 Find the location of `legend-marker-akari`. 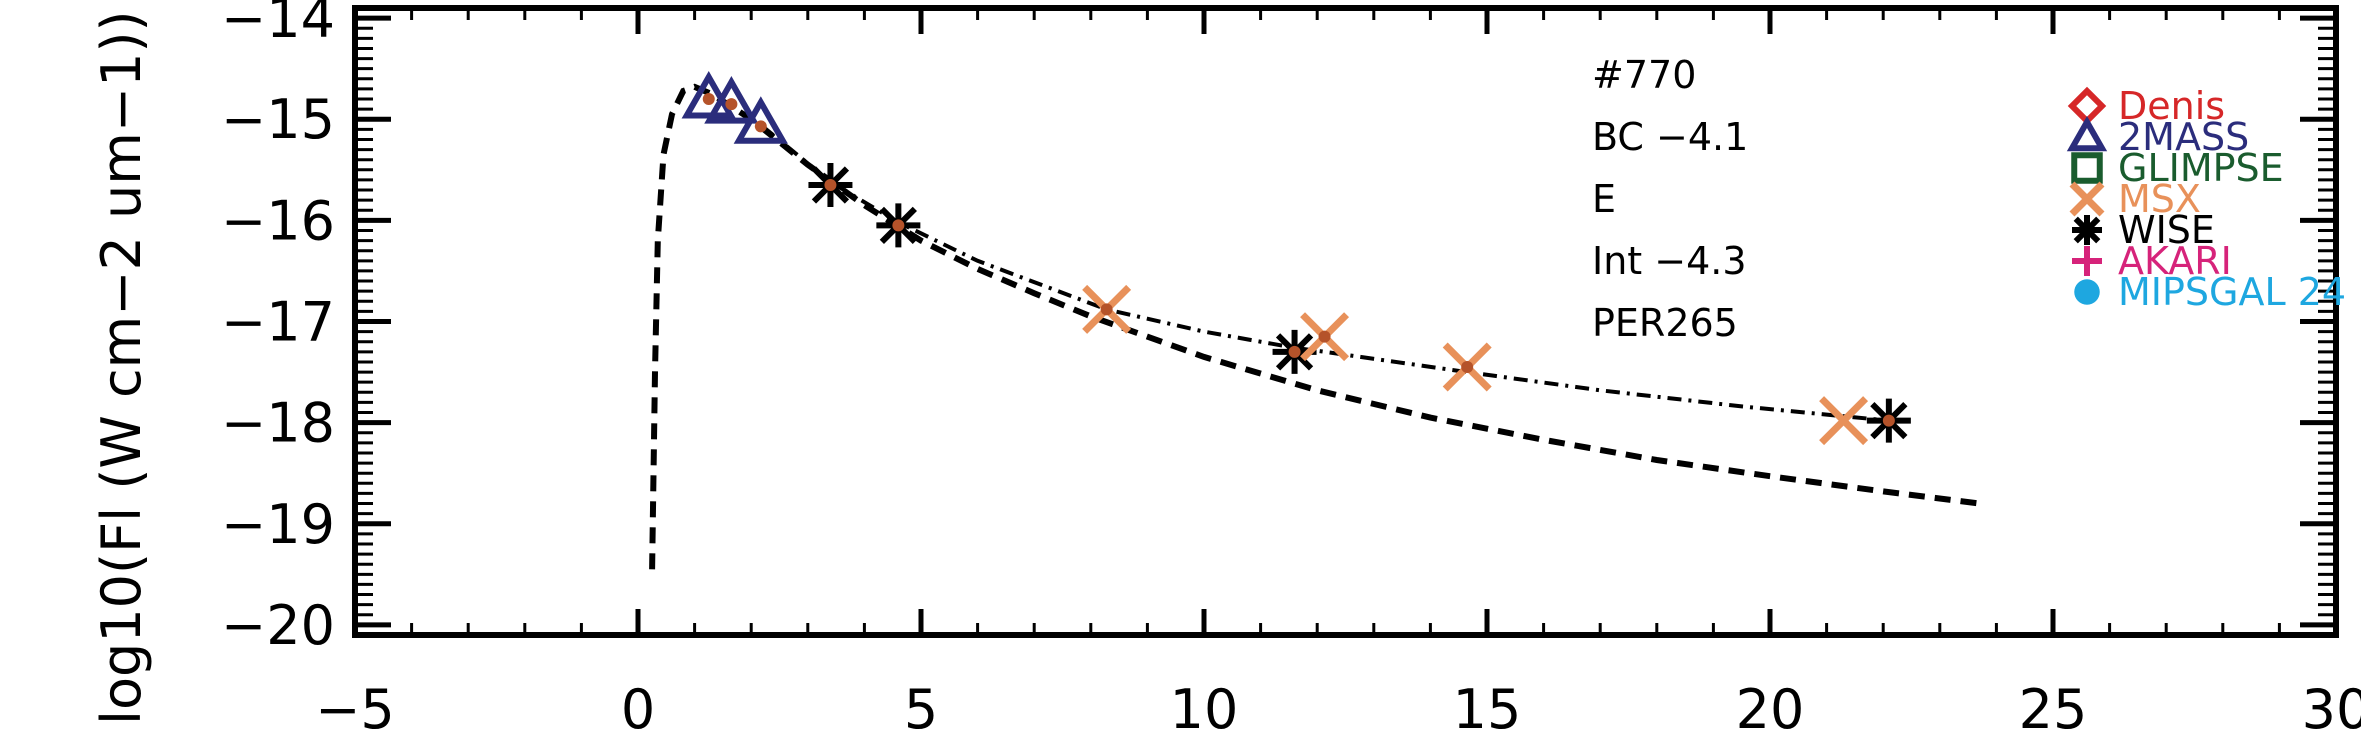

legend-marker-akari is located at coordinates (2087, 261).